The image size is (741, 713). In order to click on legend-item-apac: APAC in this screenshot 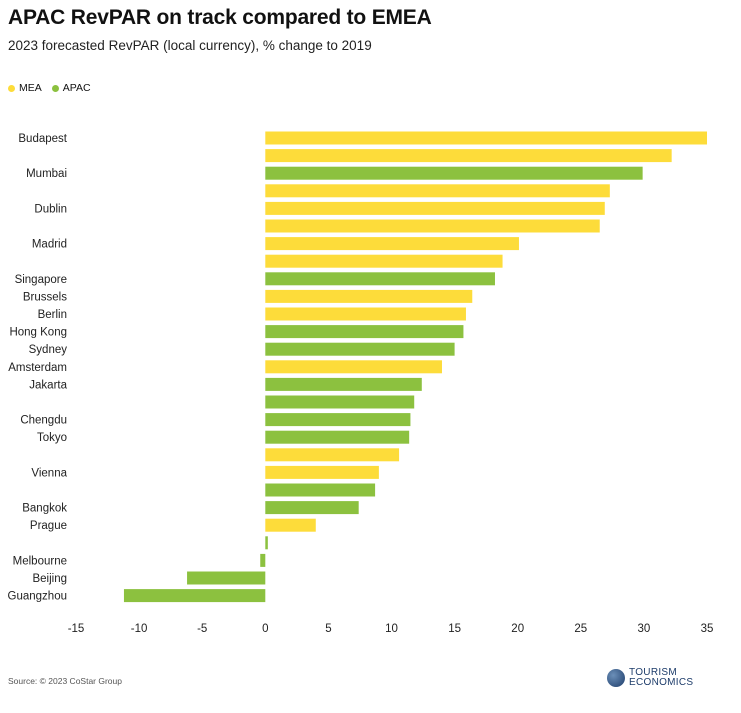, I will do `click(71, 88)`.